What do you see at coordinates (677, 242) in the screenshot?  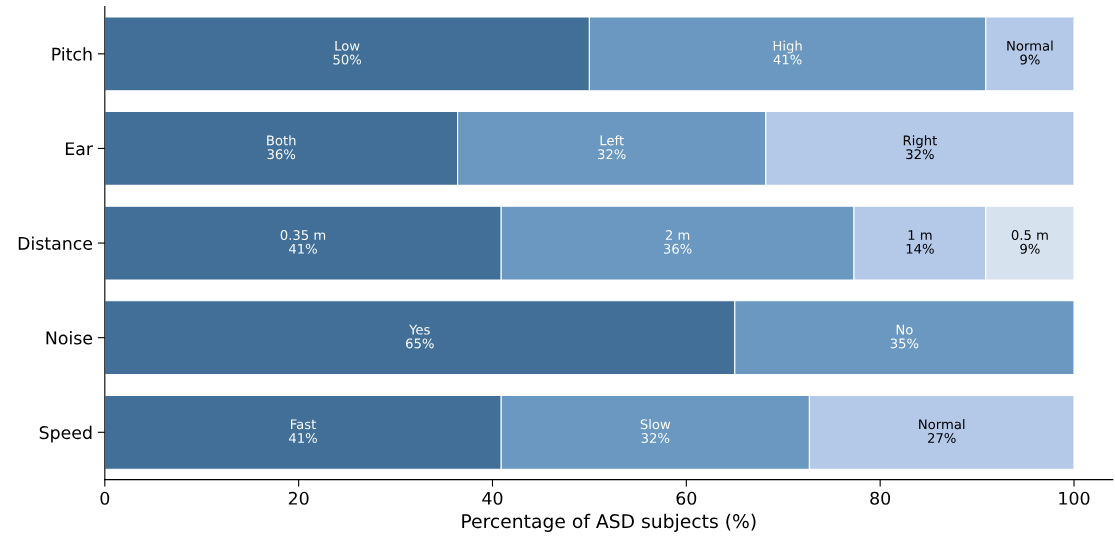 I see `data-label: 2 m 36%` at bounding box center [677, 242].